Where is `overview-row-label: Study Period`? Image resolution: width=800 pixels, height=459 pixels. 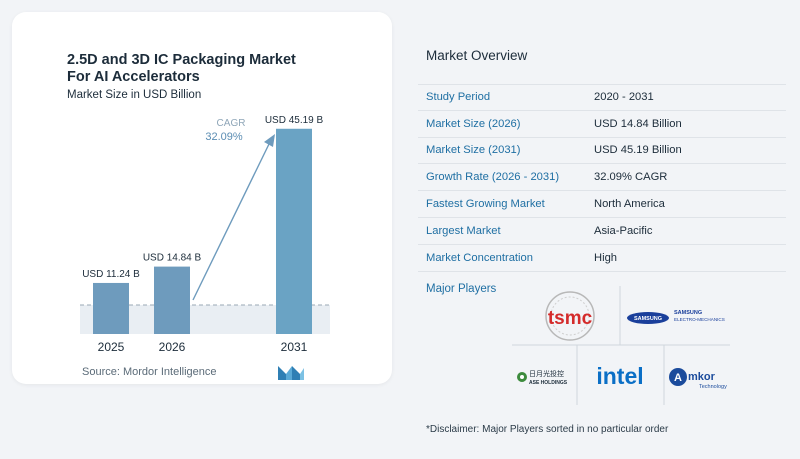 overview-row-label: Study Period is located at coordinates (458, 97).